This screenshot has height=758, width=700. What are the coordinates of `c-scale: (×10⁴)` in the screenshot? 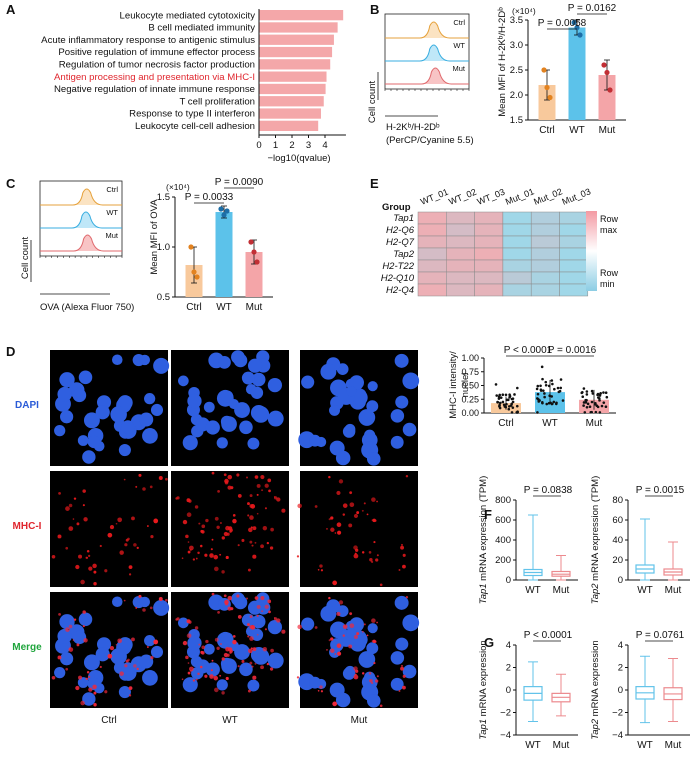 It's located at (178, 187).